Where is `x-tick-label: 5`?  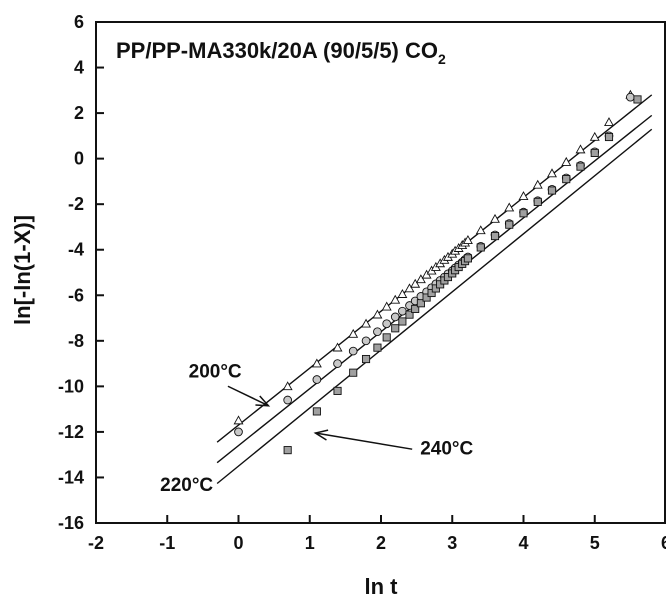
x-tick-label: 5 is located at coordinates (595, 543).